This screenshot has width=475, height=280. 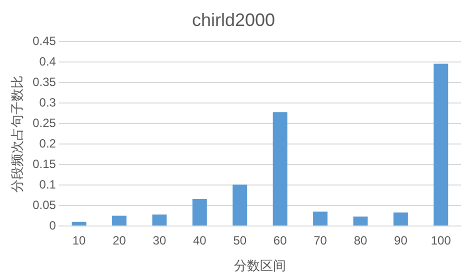 What do you see at coordinates (441, 241) in the screenshot?
I see `x-tick-label: 100` at bounding box center [441, 241].